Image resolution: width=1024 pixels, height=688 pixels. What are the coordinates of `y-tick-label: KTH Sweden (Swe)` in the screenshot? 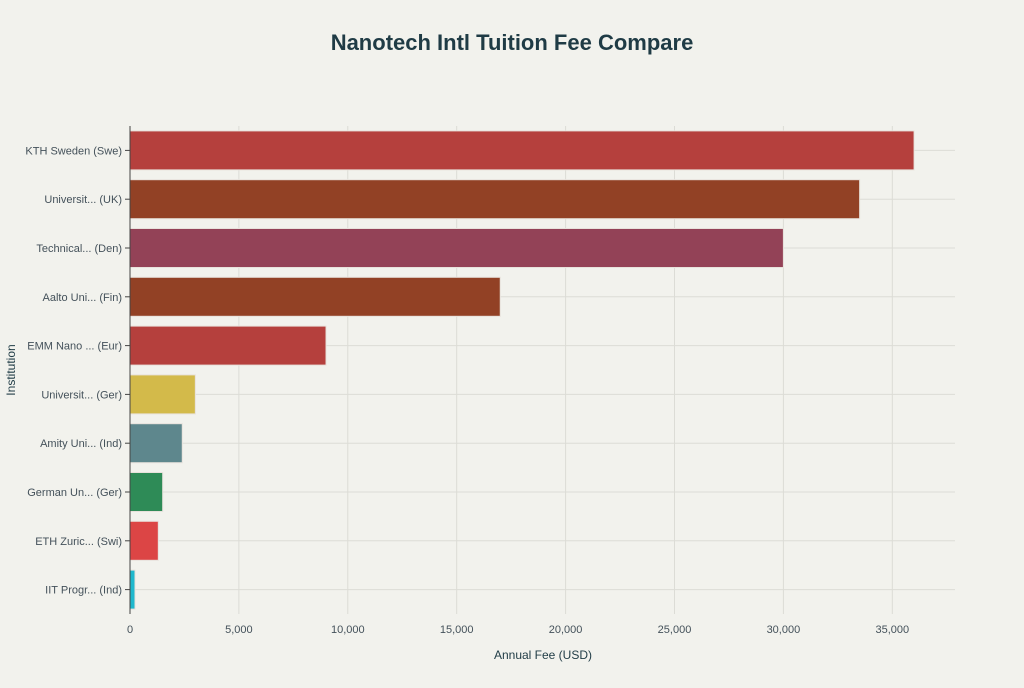 It's located at (73, 151).